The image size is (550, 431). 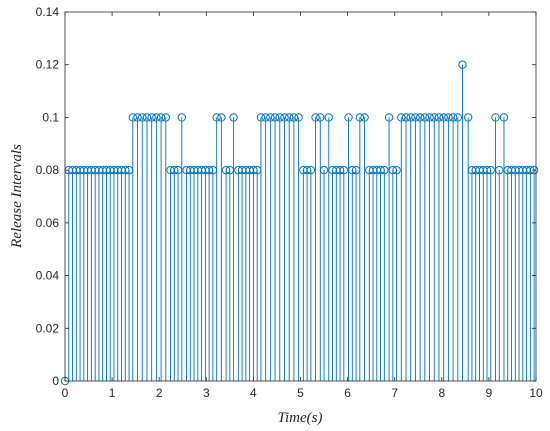 I want to click on y-tick-label: 0.12, so click(x=48, y=65).